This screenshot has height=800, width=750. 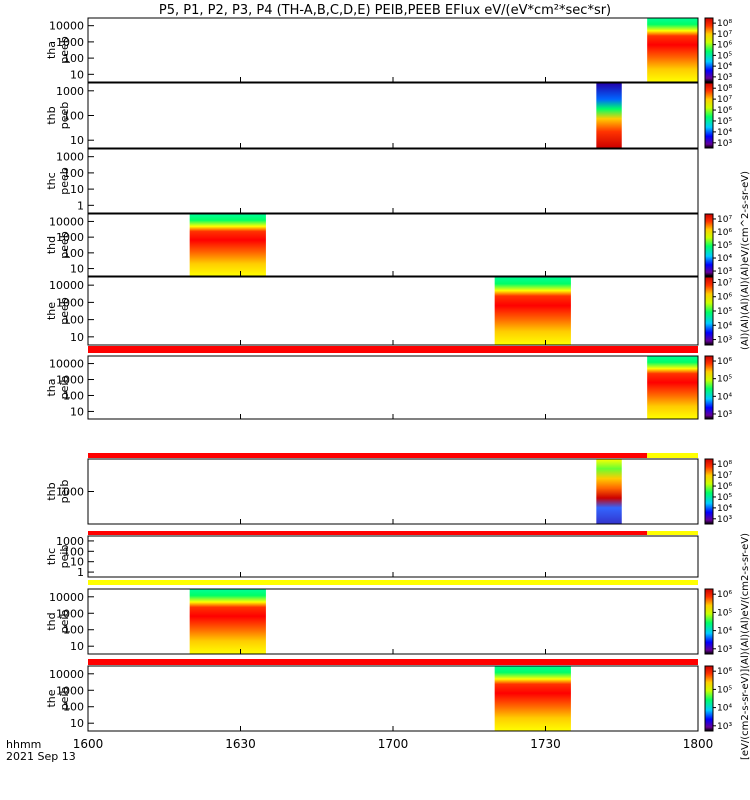 What do you see at coordinates (41, 756) in the screenshot?
I see `date-label: 2021 Sep 13` at bounding box center [41, 756].